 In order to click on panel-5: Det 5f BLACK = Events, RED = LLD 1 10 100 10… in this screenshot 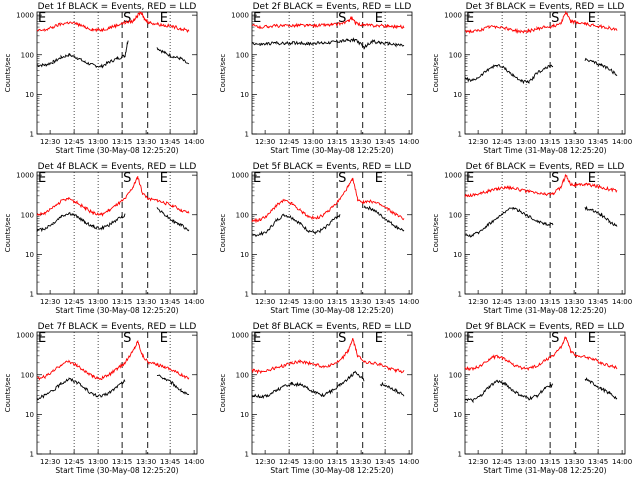, I will do `click(319, 238)`.